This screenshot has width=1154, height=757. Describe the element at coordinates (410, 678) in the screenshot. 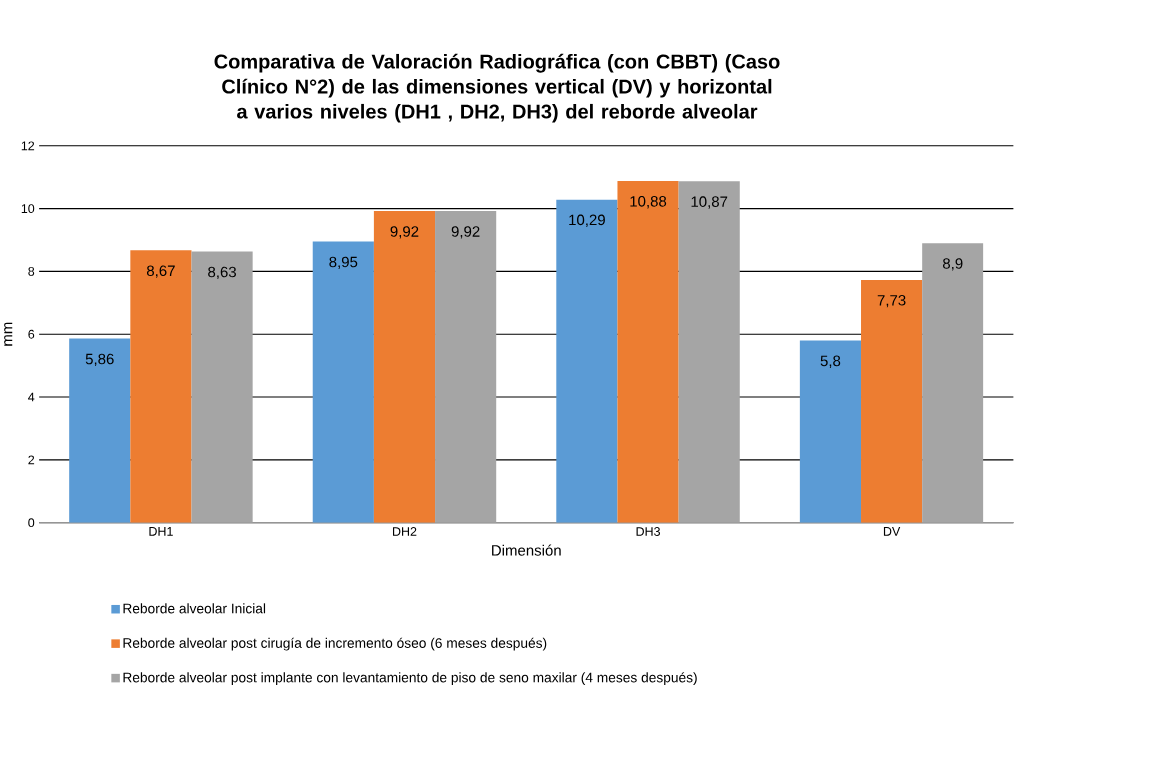

I see `legend-label: Reborde alveolar post implante con levantamiento de piso de seno maxilar (4 meses después)` at that location.